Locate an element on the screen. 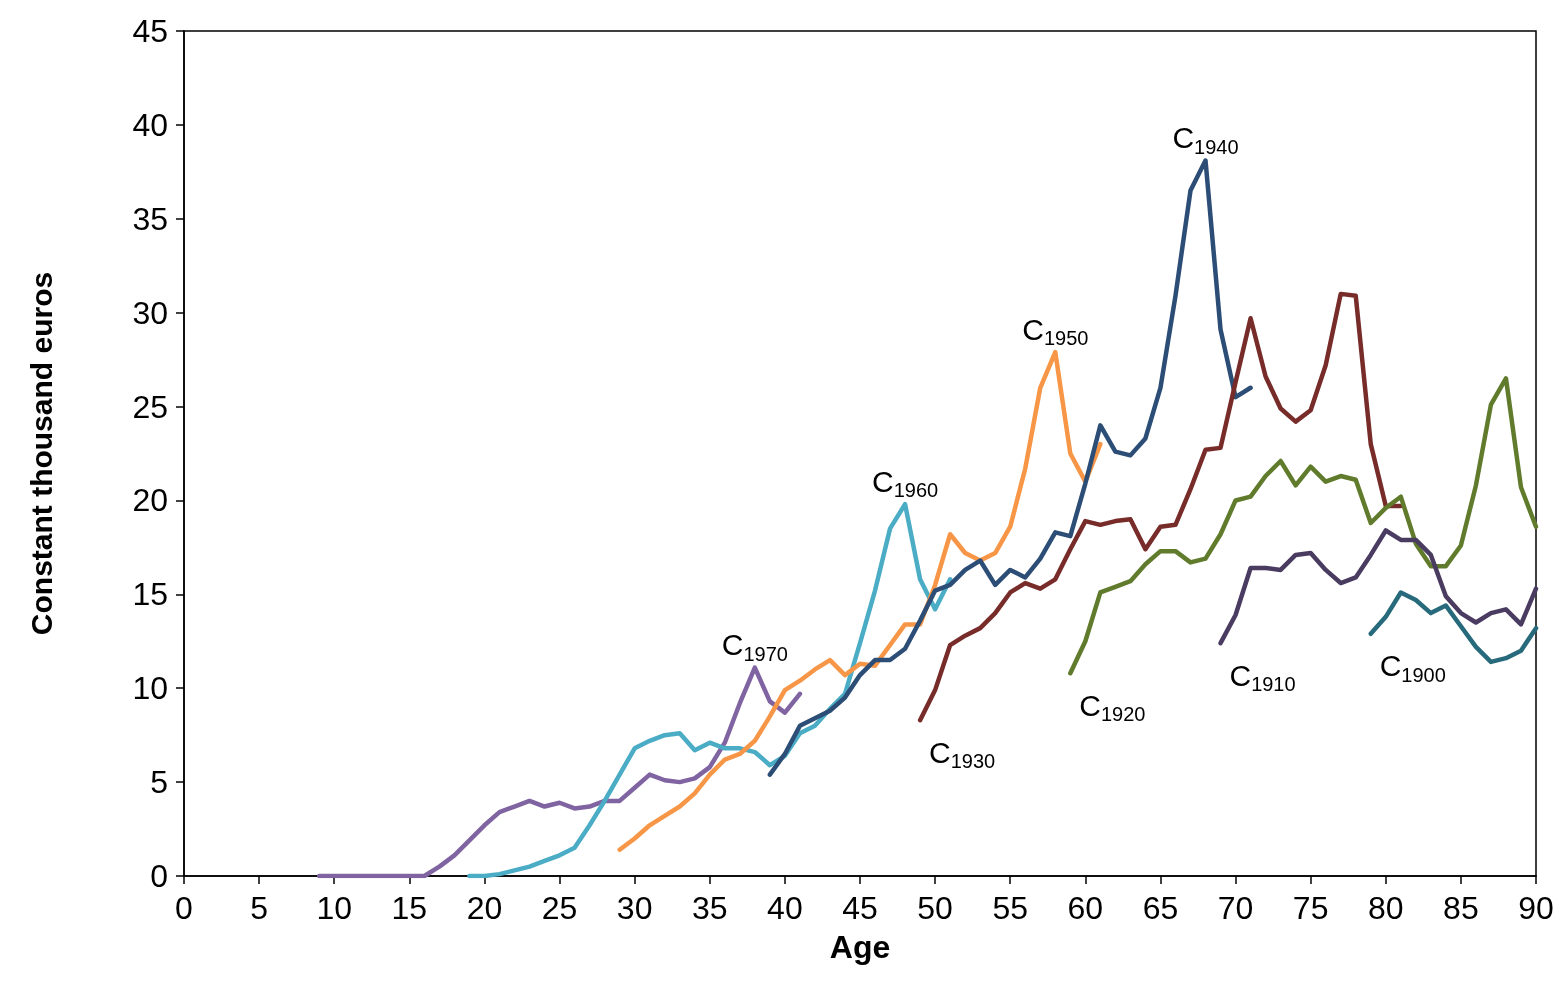 This screenshot has width=1568, height=1004. y-tick-label: 35 is located at coordinates (150, 218).